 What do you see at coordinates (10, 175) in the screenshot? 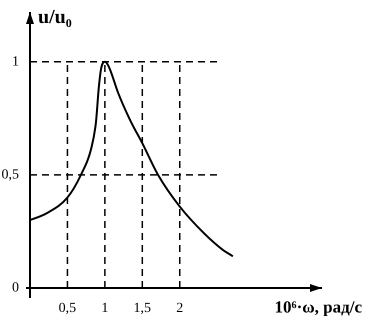
I see `y-tick-label: 0,5` at bounding box center [10, 175].